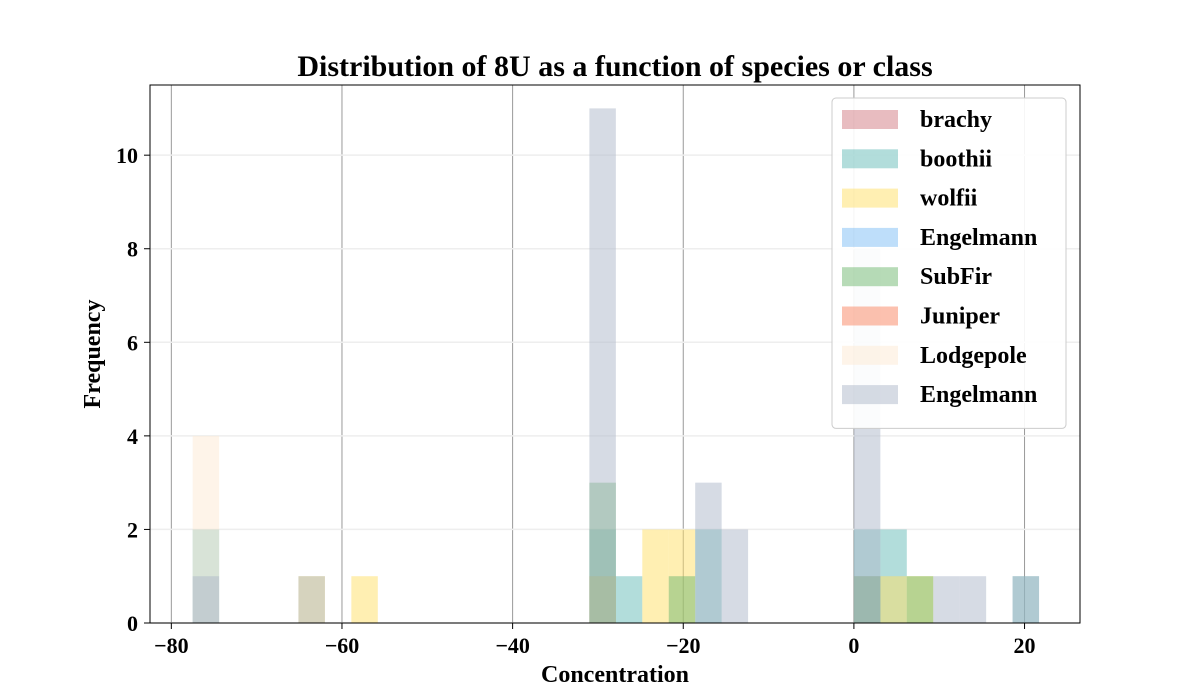 Image resolution: width=1200 pixels, height=700 pixels. What do you see at coordinates (132, 249) in the screenshot?
I see `y-tick-label: 8` at bounding box center [132, 249].